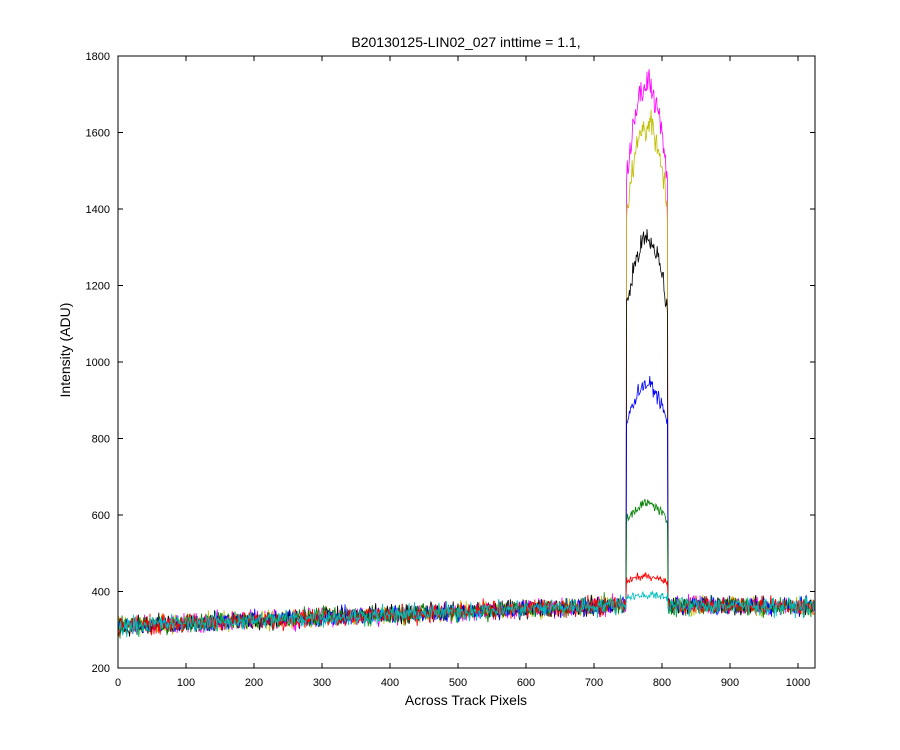 This screenshot has height=750, width=900. What do you see at coordinates (98, 287) in the screenshot?
I see `y-tick-label: 1200` at bounding box center [98, 287].